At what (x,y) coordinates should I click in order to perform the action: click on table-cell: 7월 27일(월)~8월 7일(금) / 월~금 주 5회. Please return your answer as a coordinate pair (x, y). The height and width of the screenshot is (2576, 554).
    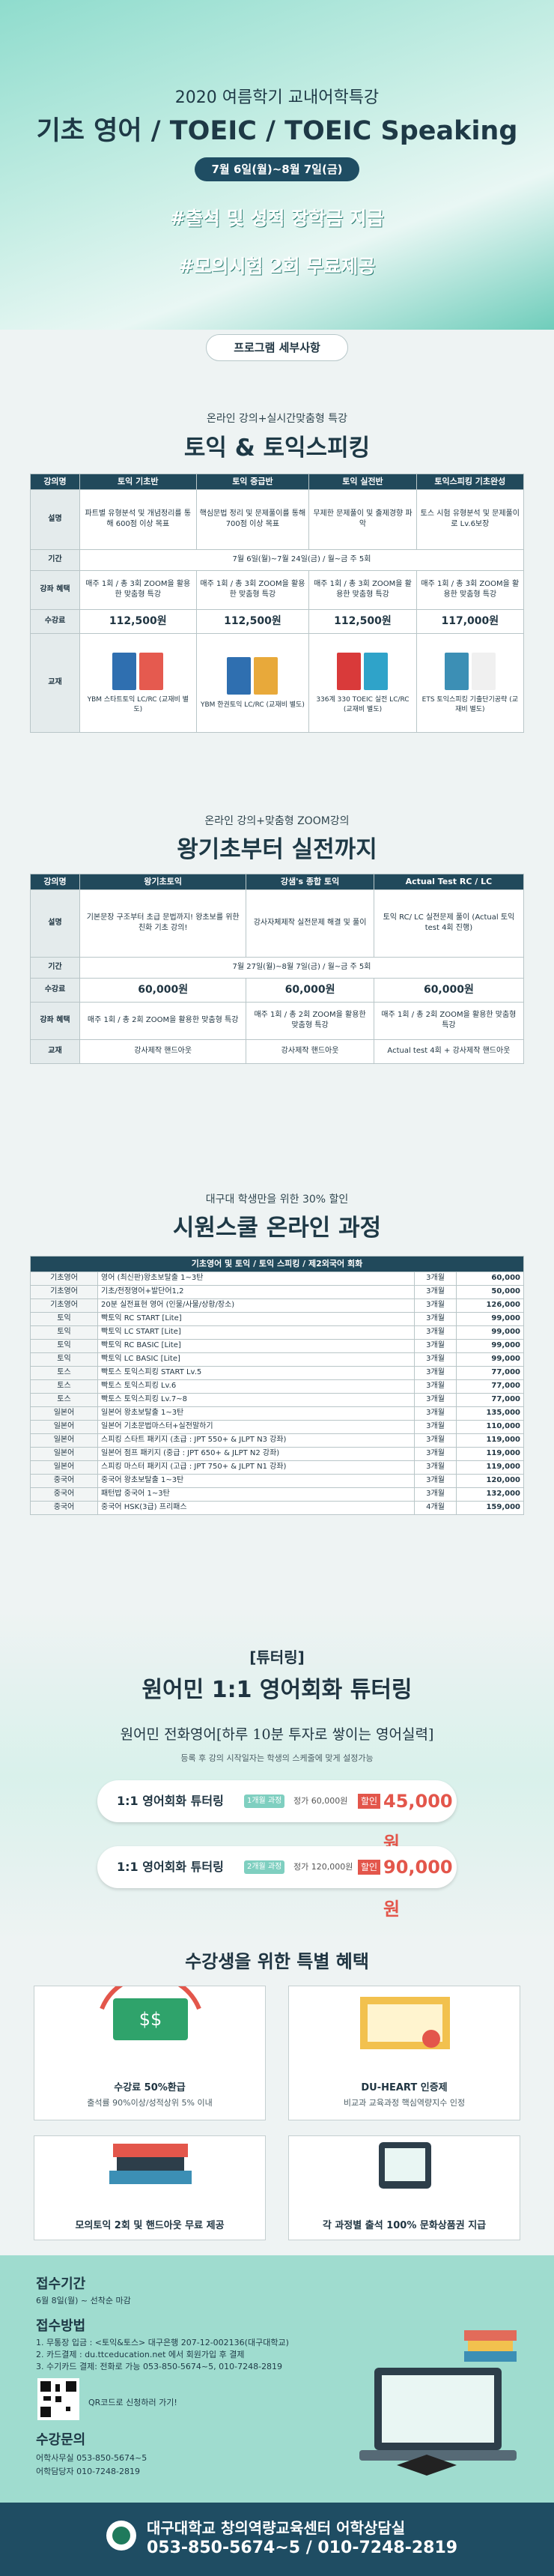
    Looking at the image, I should click on (302, 967).